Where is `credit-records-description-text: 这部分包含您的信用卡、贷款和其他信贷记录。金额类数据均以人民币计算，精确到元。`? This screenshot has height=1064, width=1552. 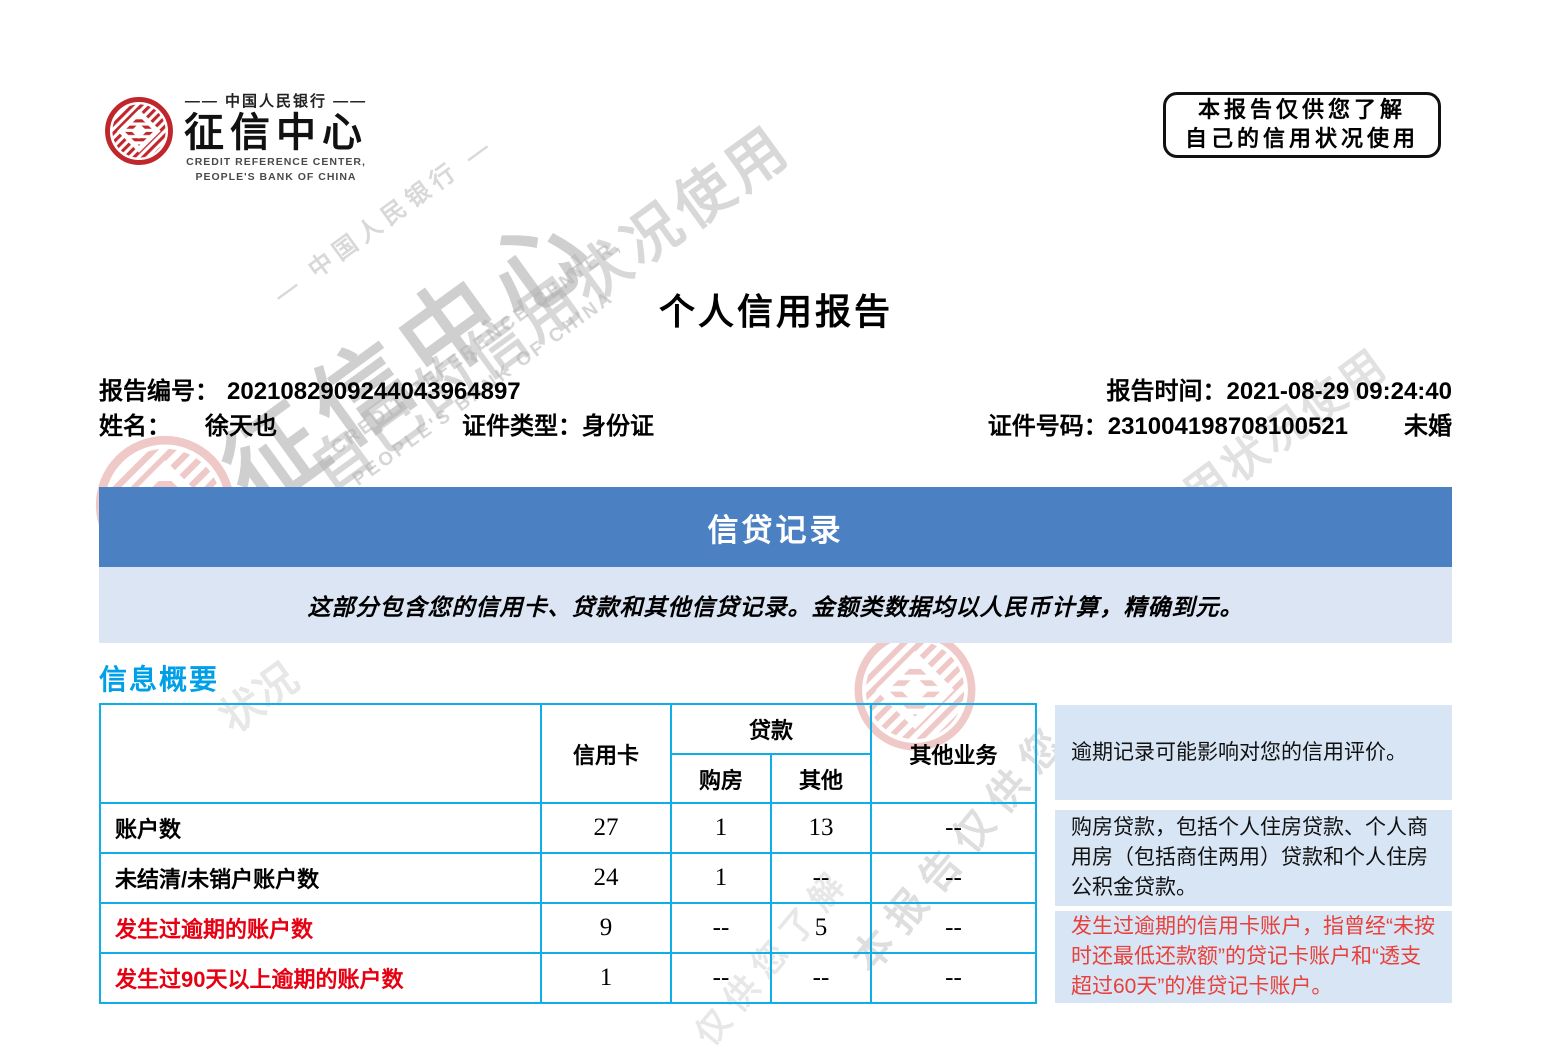
credit-records-description-text: 这部分包含您的信用卡、贷款和其他信贷记录。金额类数据均以人民币计算，精确到元。 is located at coordinates (775, 607).